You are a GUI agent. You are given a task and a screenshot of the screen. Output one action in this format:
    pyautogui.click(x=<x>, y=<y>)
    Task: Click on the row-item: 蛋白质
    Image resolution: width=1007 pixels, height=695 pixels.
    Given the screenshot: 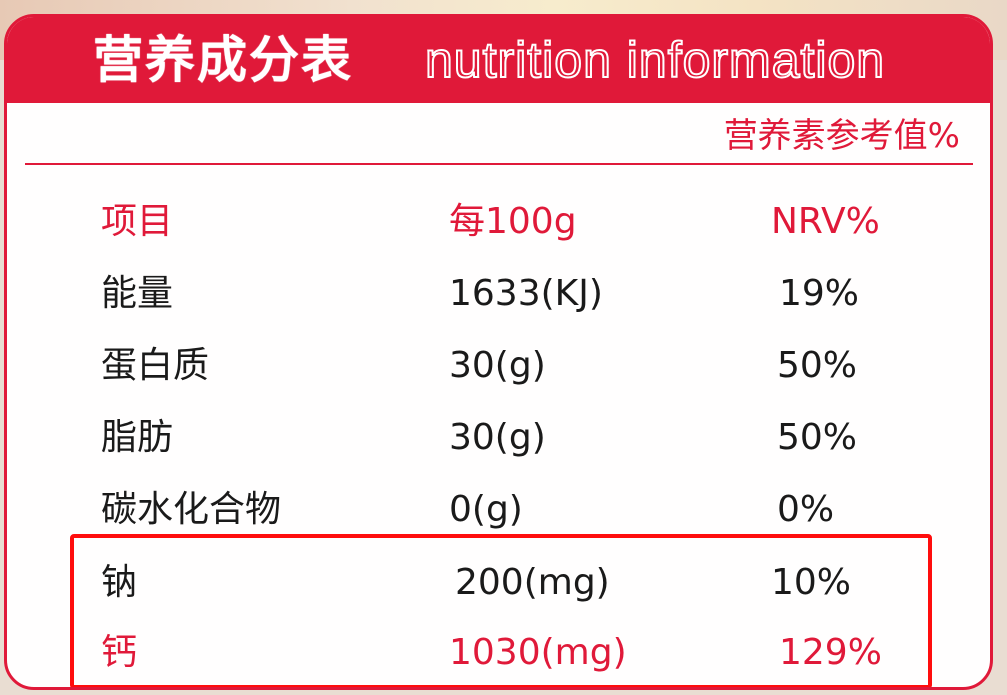 What is the action you would take?
    pyautogui.click(x=155, y=365)
    